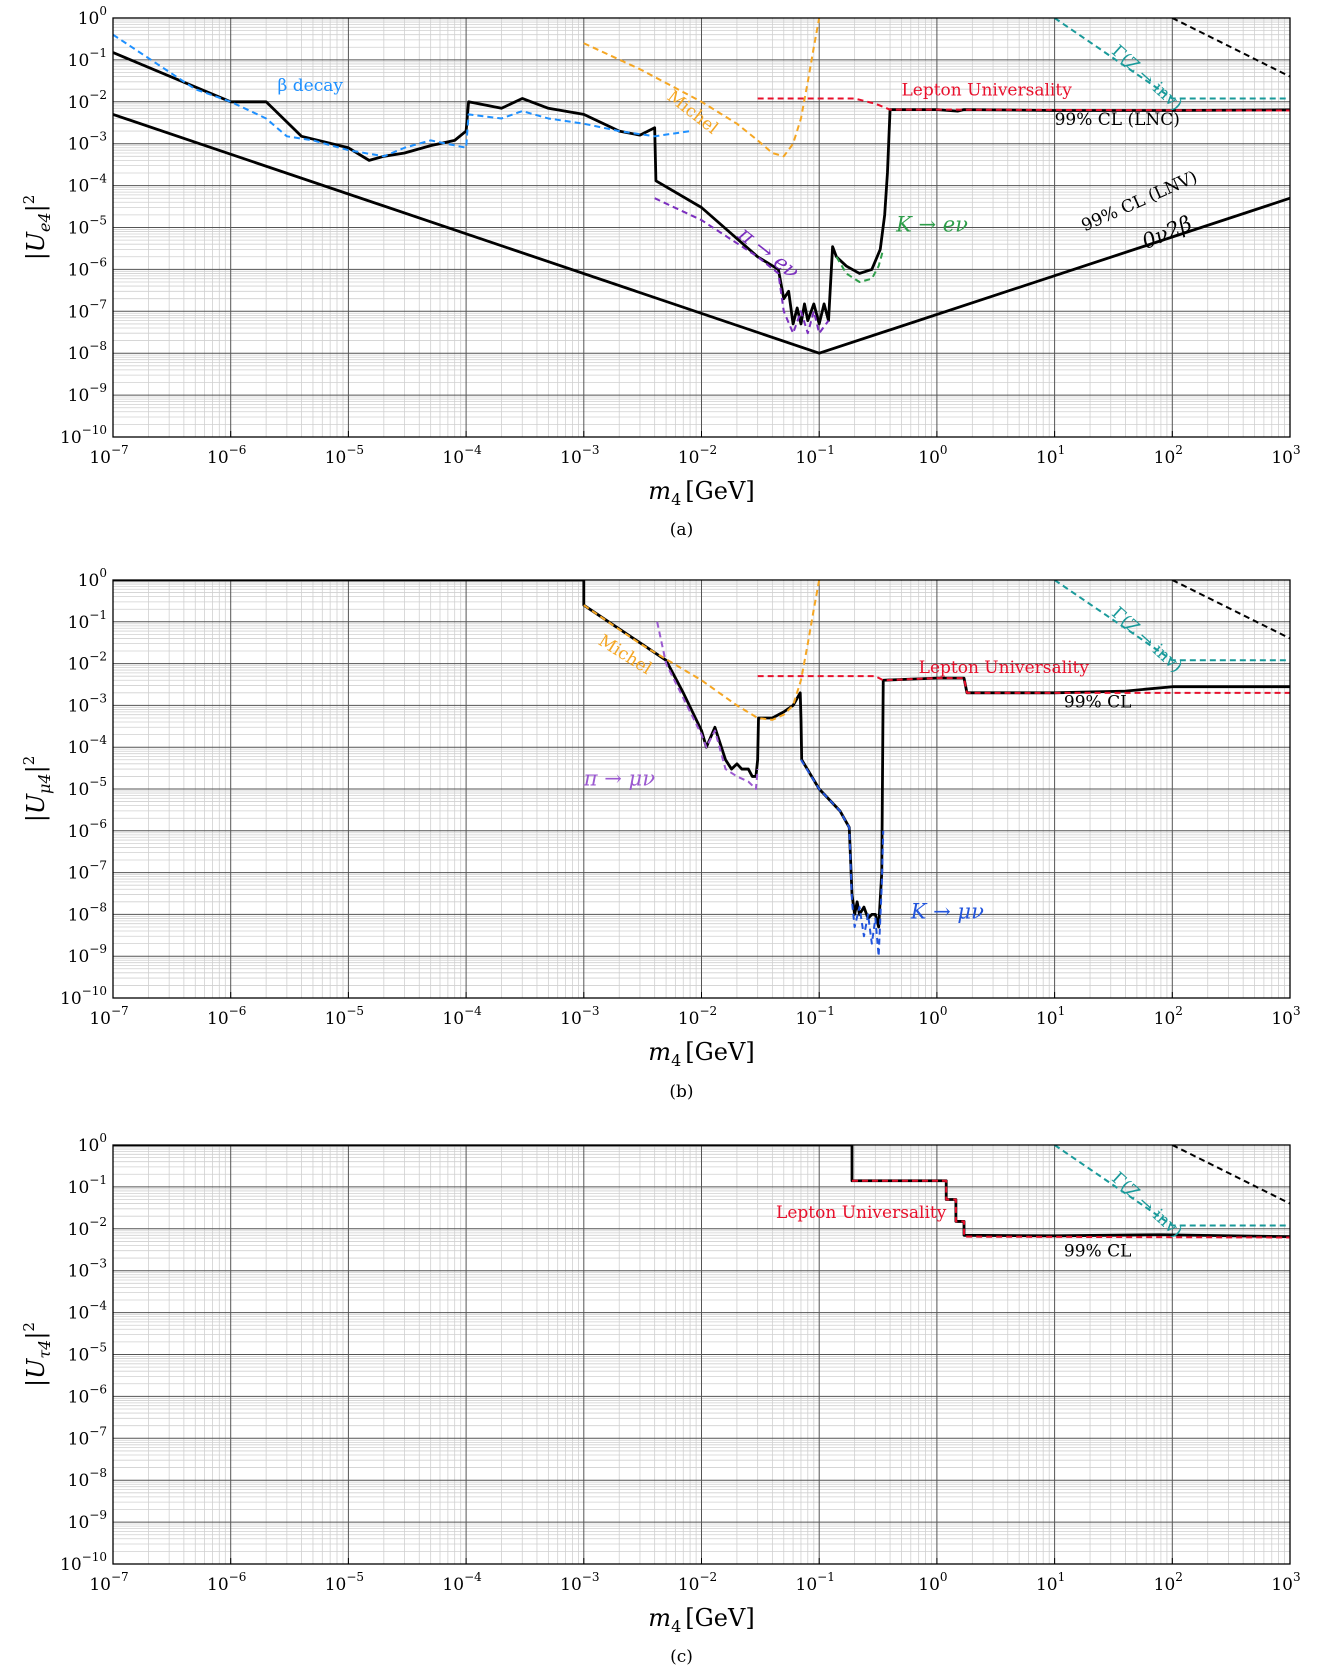  I want to click on annotation-4: K → μν, so click(947, 911).